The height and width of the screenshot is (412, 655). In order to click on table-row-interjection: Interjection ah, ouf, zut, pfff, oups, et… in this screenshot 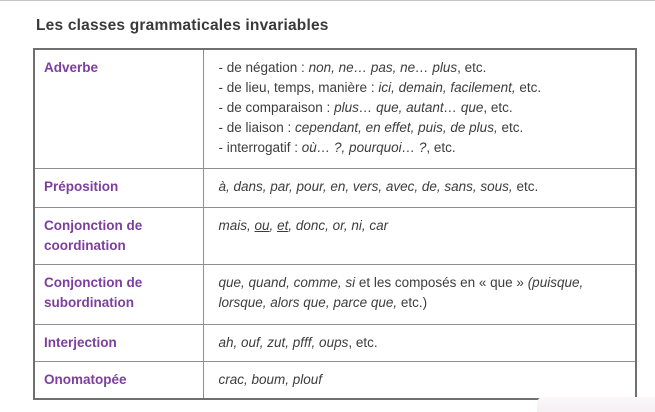, I will do `click(335, 342)`.